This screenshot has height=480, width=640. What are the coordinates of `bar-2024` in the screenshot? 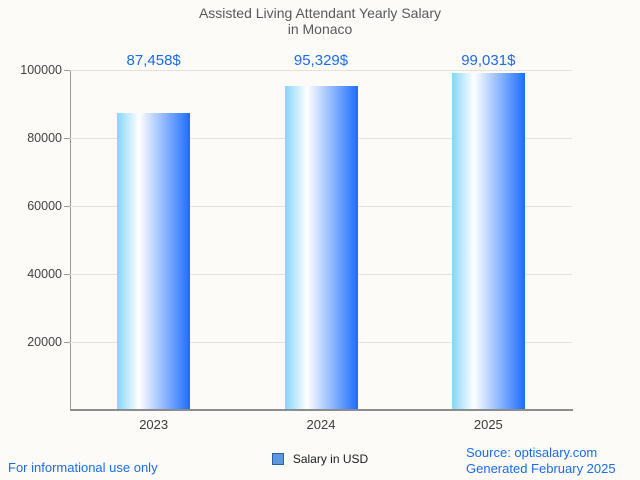 It's located at (321, 247).